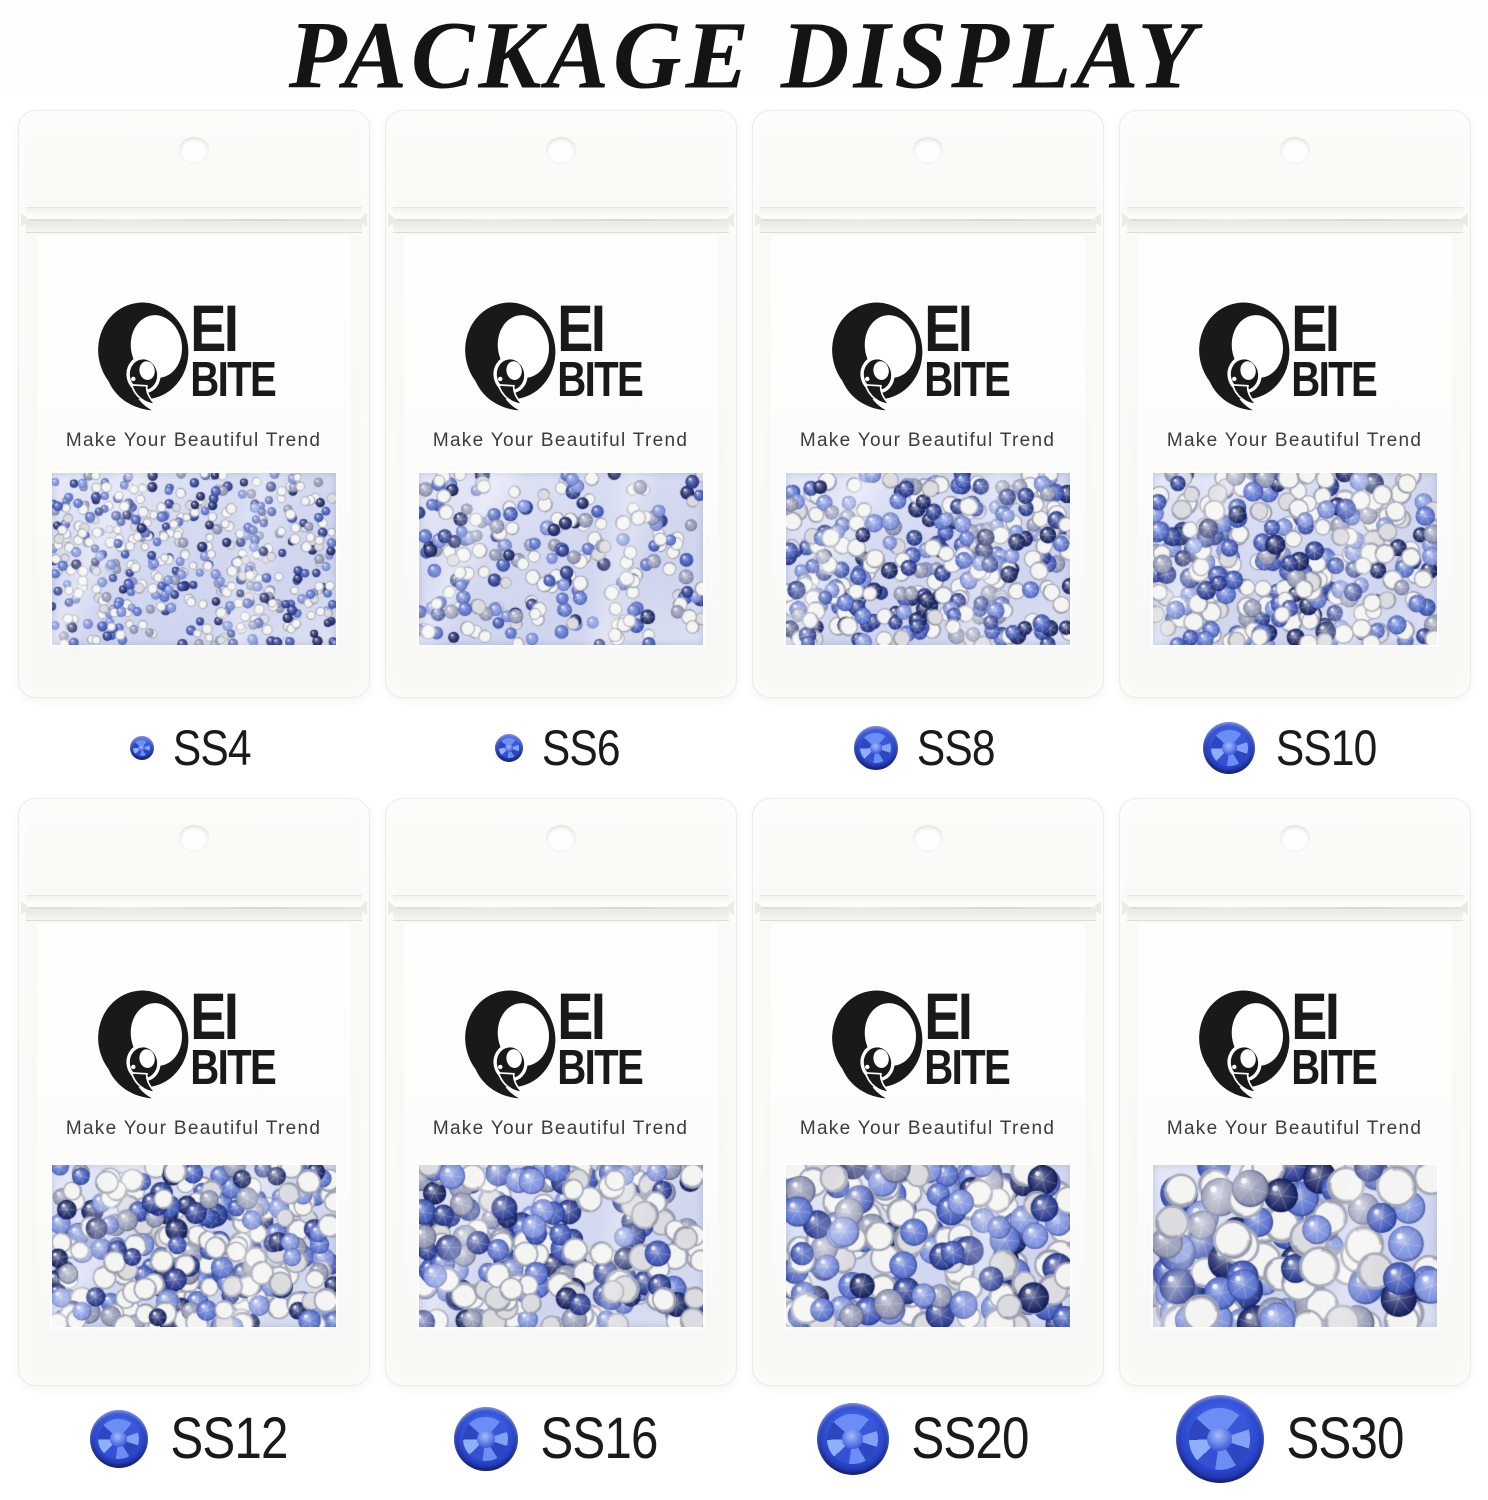 This screenshot has width=1488, height=1500. Describe the element at coordinates (969, 1438) in the screenshot. I see `size-label: SS20` at that location.